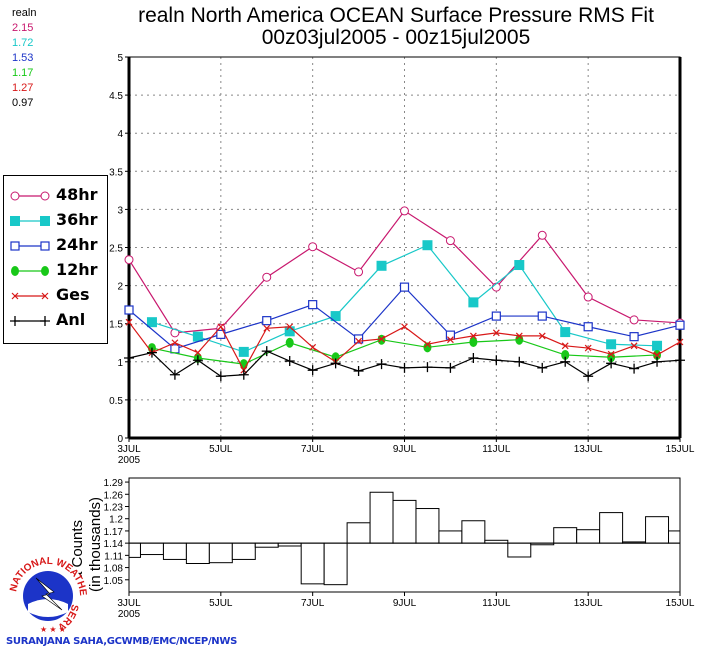  Describe the element at coordinates (680, 449) in the screenshot. I see `x-tick-label: 15JUL` at that location.